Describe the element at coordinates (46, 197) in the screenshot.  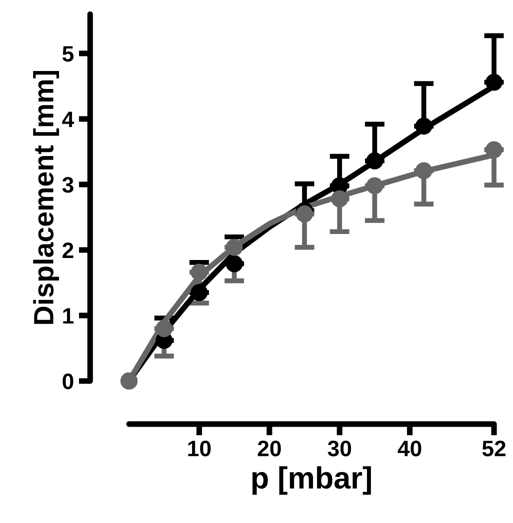
I see `y-axis-title: Displacement [mm]` at that location.